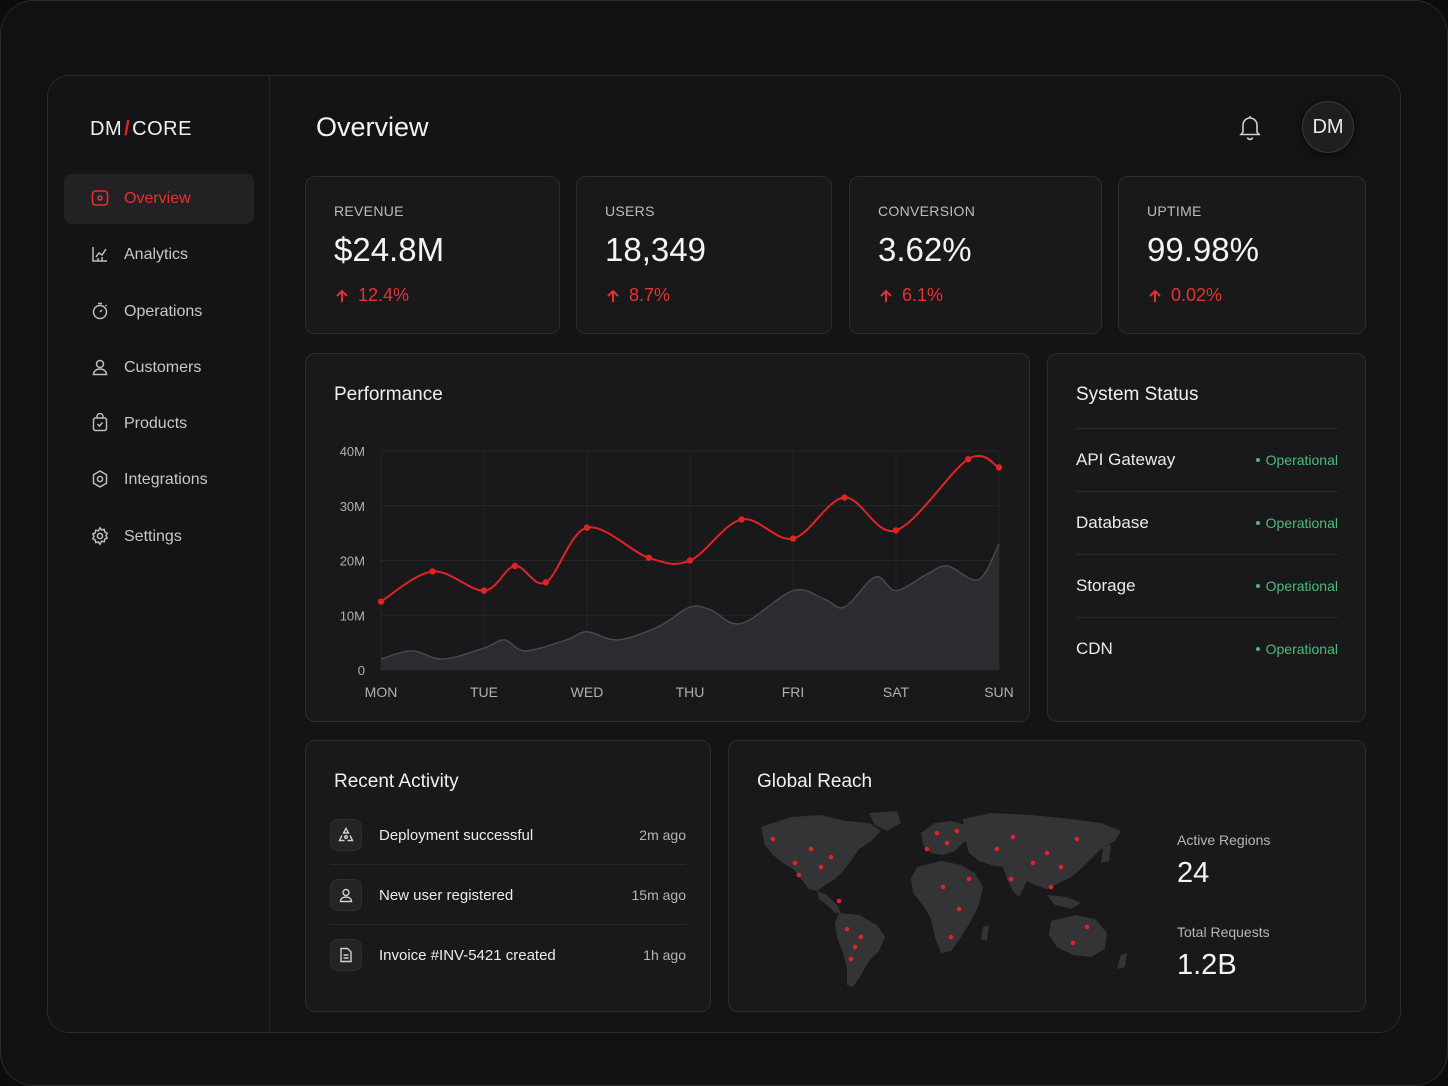  What do you see at coordinates (927, 211) in the screenshot?
I see `kpi-label: CONVERSION` at bounding box center [927, 211].